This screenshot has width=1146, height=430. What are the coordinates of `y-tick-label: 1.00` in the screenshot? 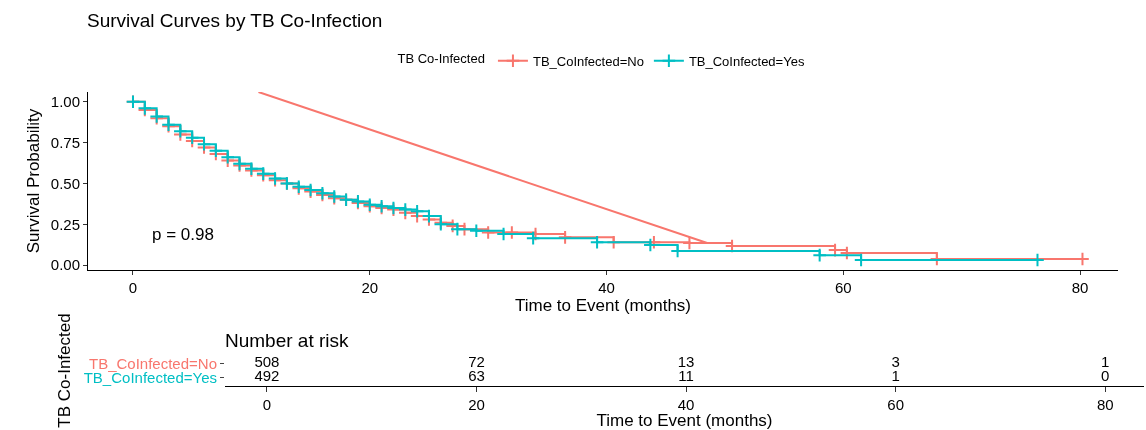 It's located at (65, 102).